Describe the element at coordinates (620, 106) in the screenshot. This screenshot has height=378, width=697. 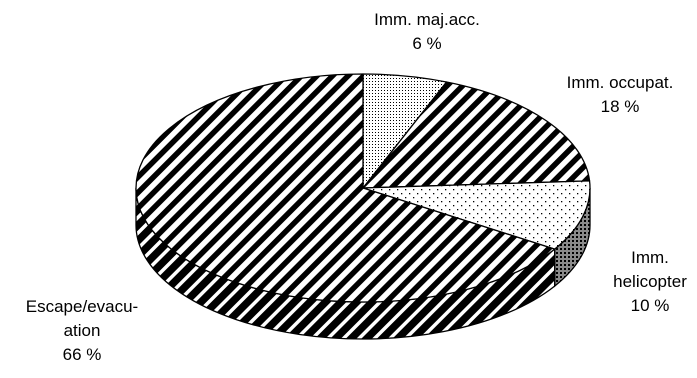
I see `slice-value-label-1: 18 %` at that location.